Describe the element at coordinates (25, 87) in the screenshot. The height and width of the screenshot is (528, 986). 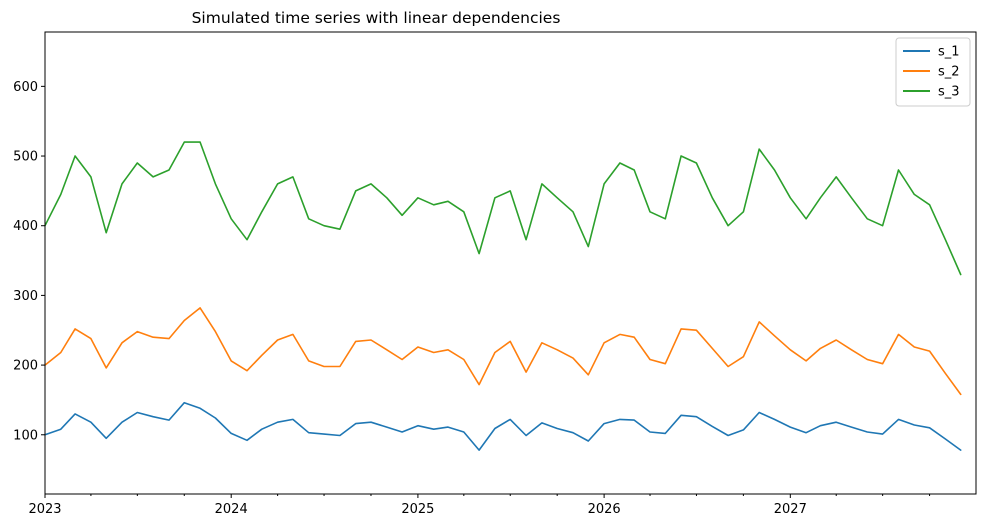
I see `y-tick-label: 600` at that location.